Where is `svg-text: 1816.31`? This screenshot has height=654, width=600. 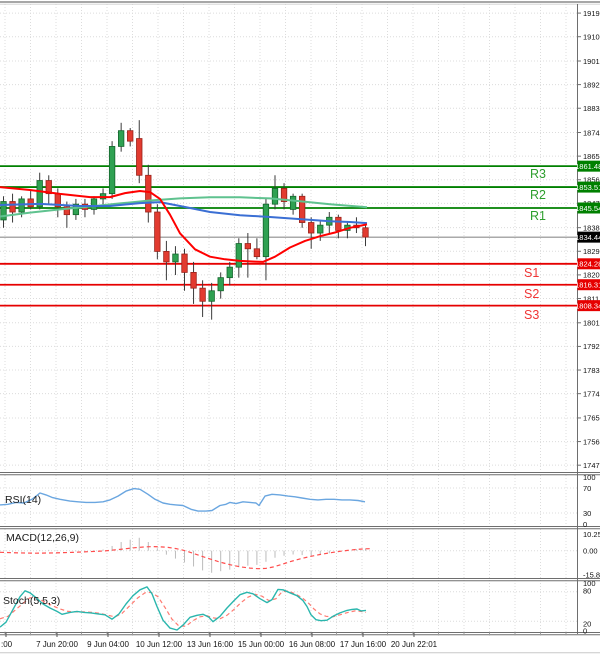 svg-text: 1816.31 is located at coordinates (587, 285).